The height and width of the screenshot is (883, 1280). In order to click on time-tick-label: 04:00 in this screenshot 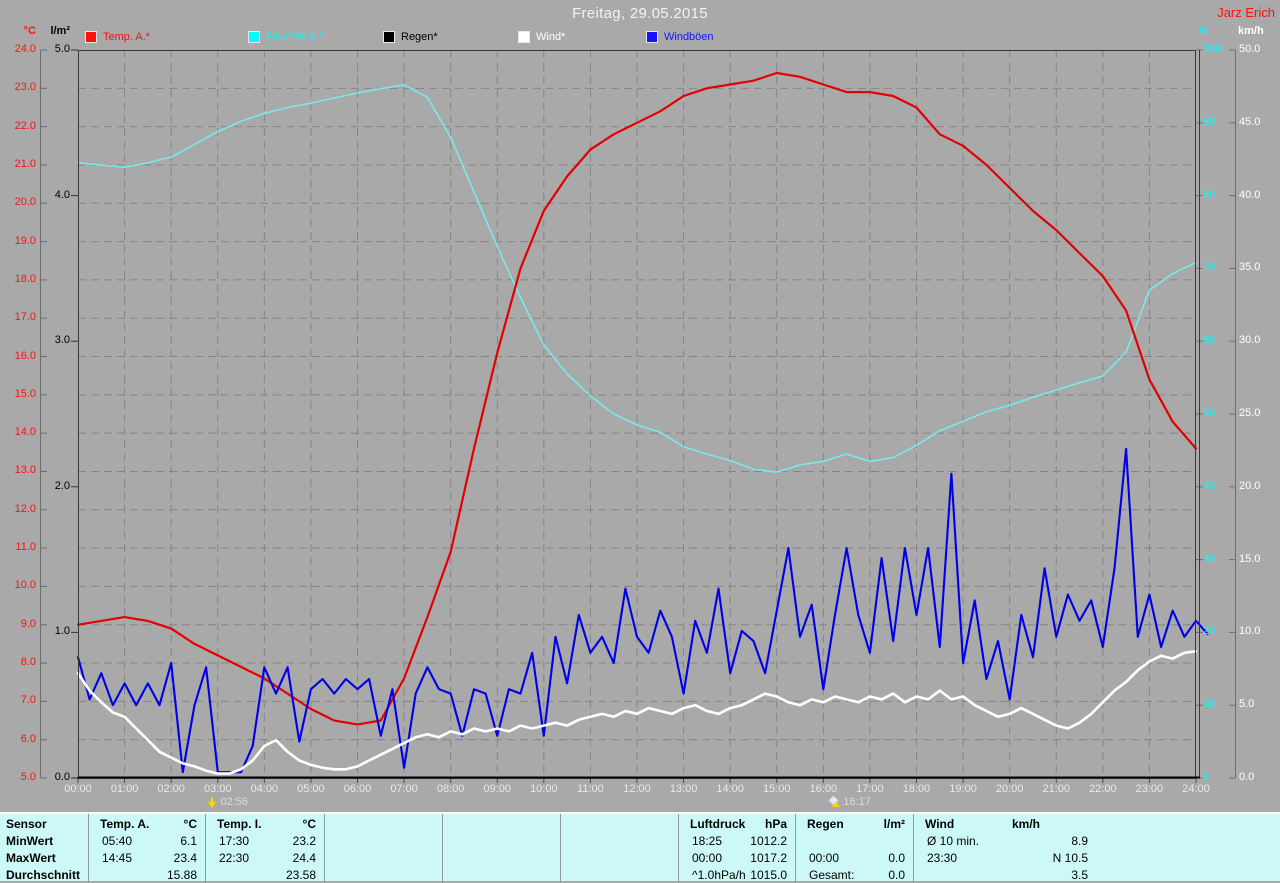, I will do `click(264, 789)`.